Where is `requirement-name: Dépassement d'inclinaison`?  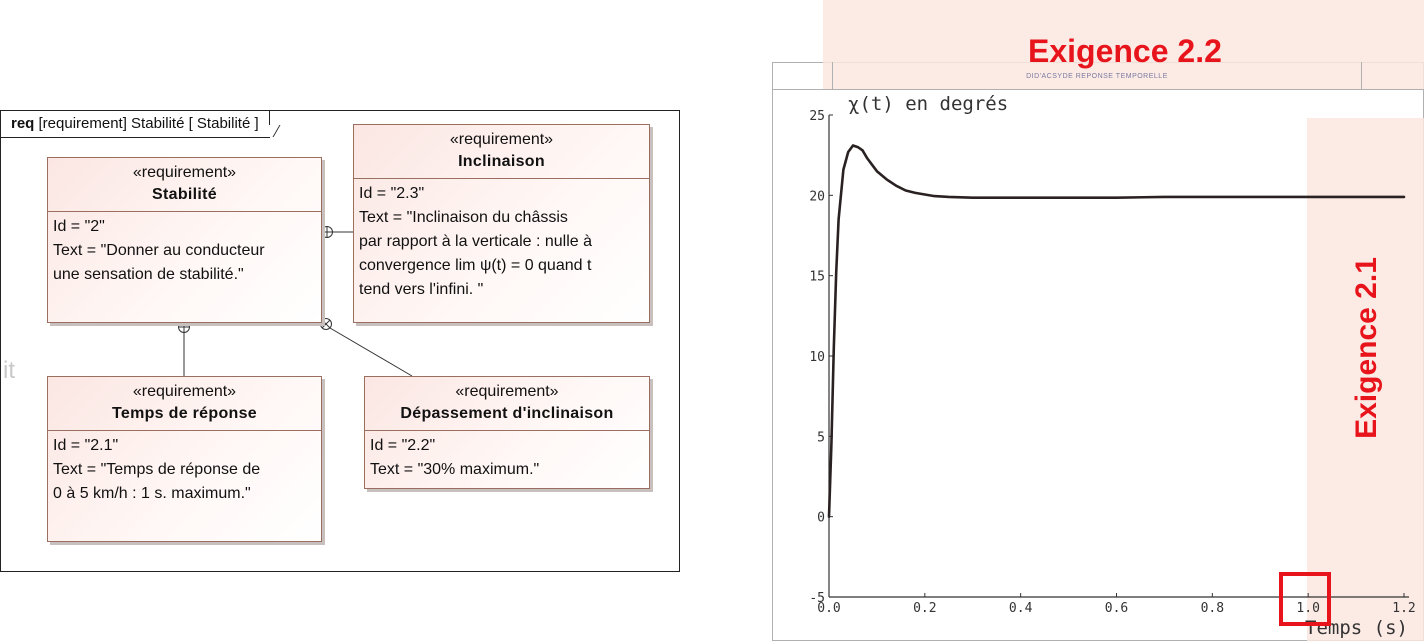
requirement-name: Dépassement d'inclinaison is located at coordinates (507, 413).